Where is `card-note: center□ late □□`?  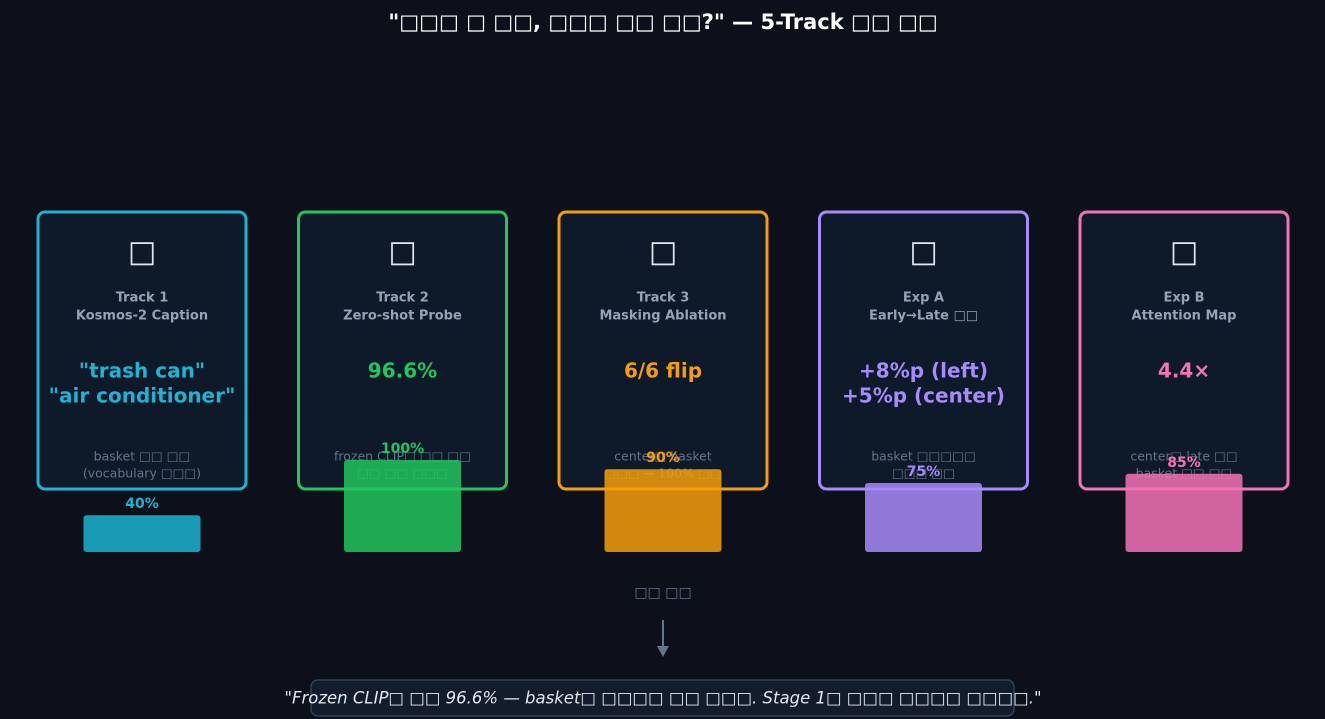
card-note: center□ late □□ is located at coordinates (1183, 456).